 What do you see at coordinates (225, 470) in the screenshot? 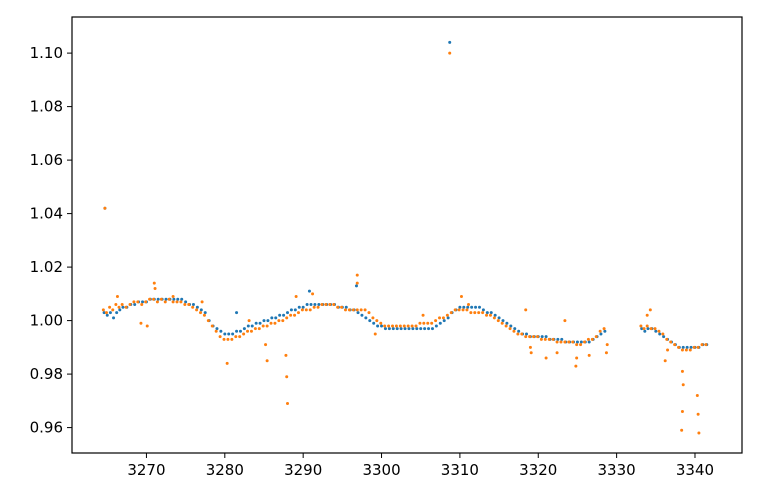
I see `x-tick-label: 3280` at bounding box center [225, 470].